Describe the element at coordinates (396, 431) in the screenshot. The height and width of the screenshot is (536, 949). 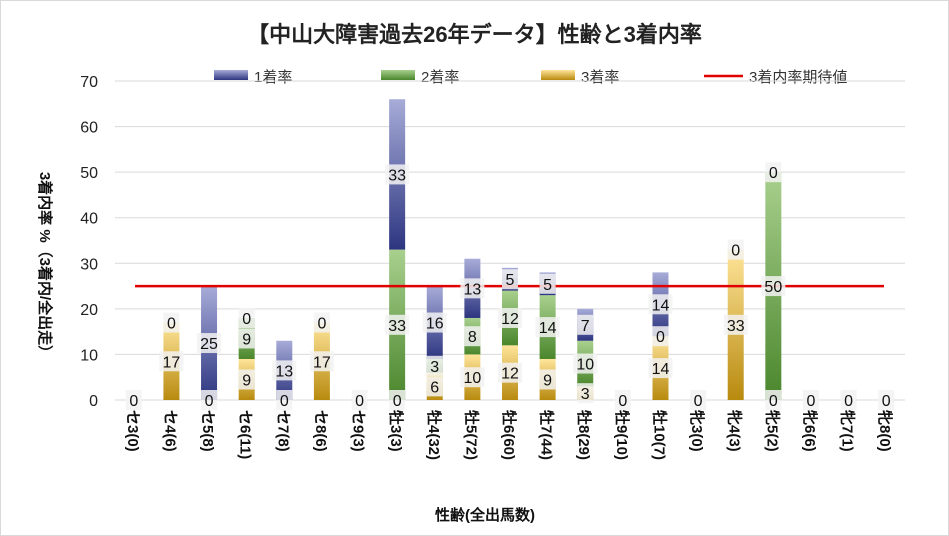
I see `x-tick-label: 牡3(3)` at that location.